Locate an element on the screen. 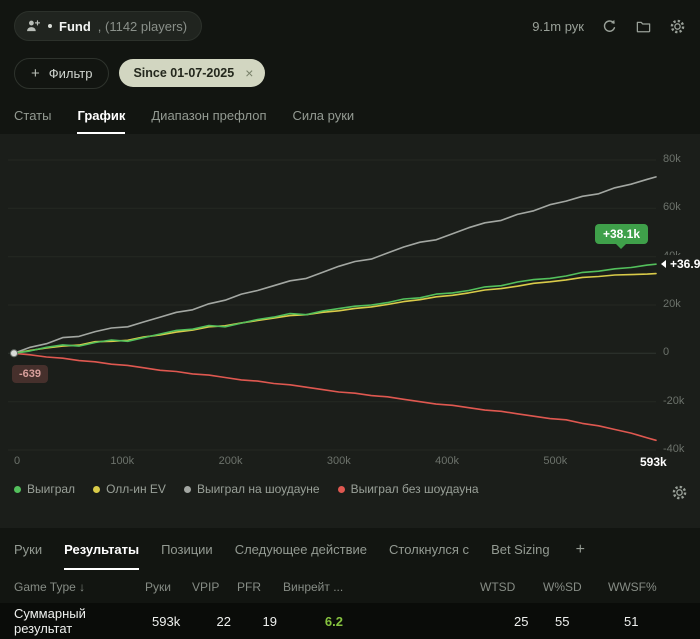 The height and width of the screenshot is (639, 700). folder-icon is located at coordinates (643, 26).